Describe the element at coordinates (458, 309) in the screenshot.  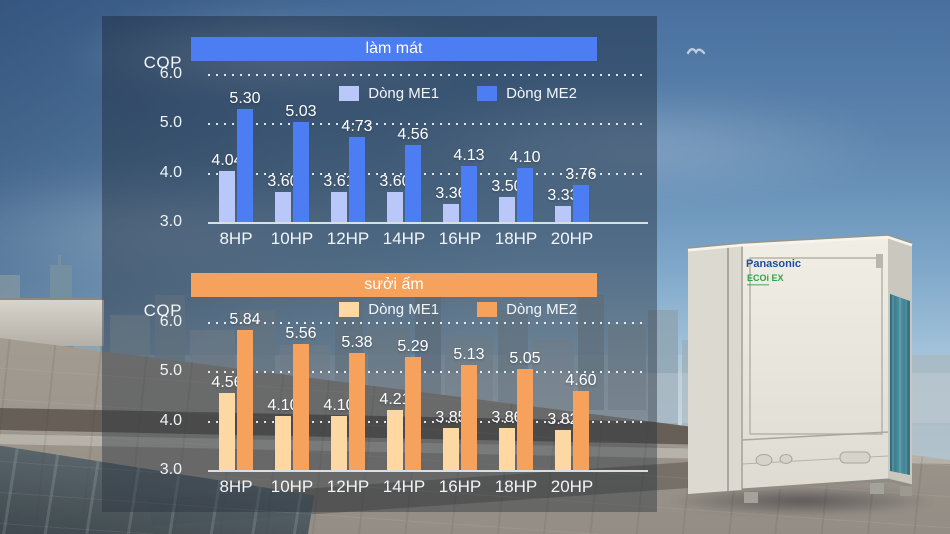
I see `legend: Dòng ME1 Dòng ME2` at that location.